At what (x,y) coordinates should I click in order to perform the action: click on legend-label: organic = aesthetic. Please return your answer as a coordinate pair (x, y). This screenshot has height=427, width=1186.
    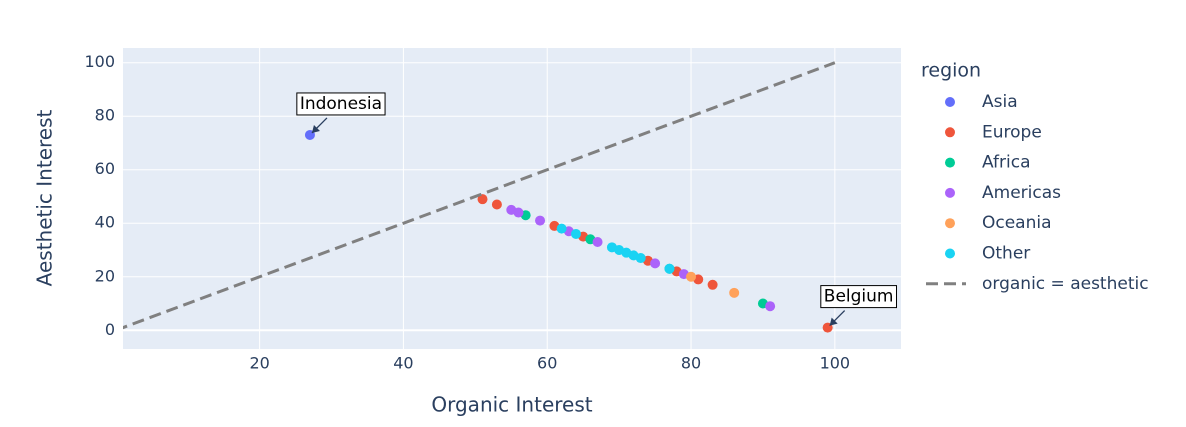
    Looking at the image, I should click on (1065, 284).